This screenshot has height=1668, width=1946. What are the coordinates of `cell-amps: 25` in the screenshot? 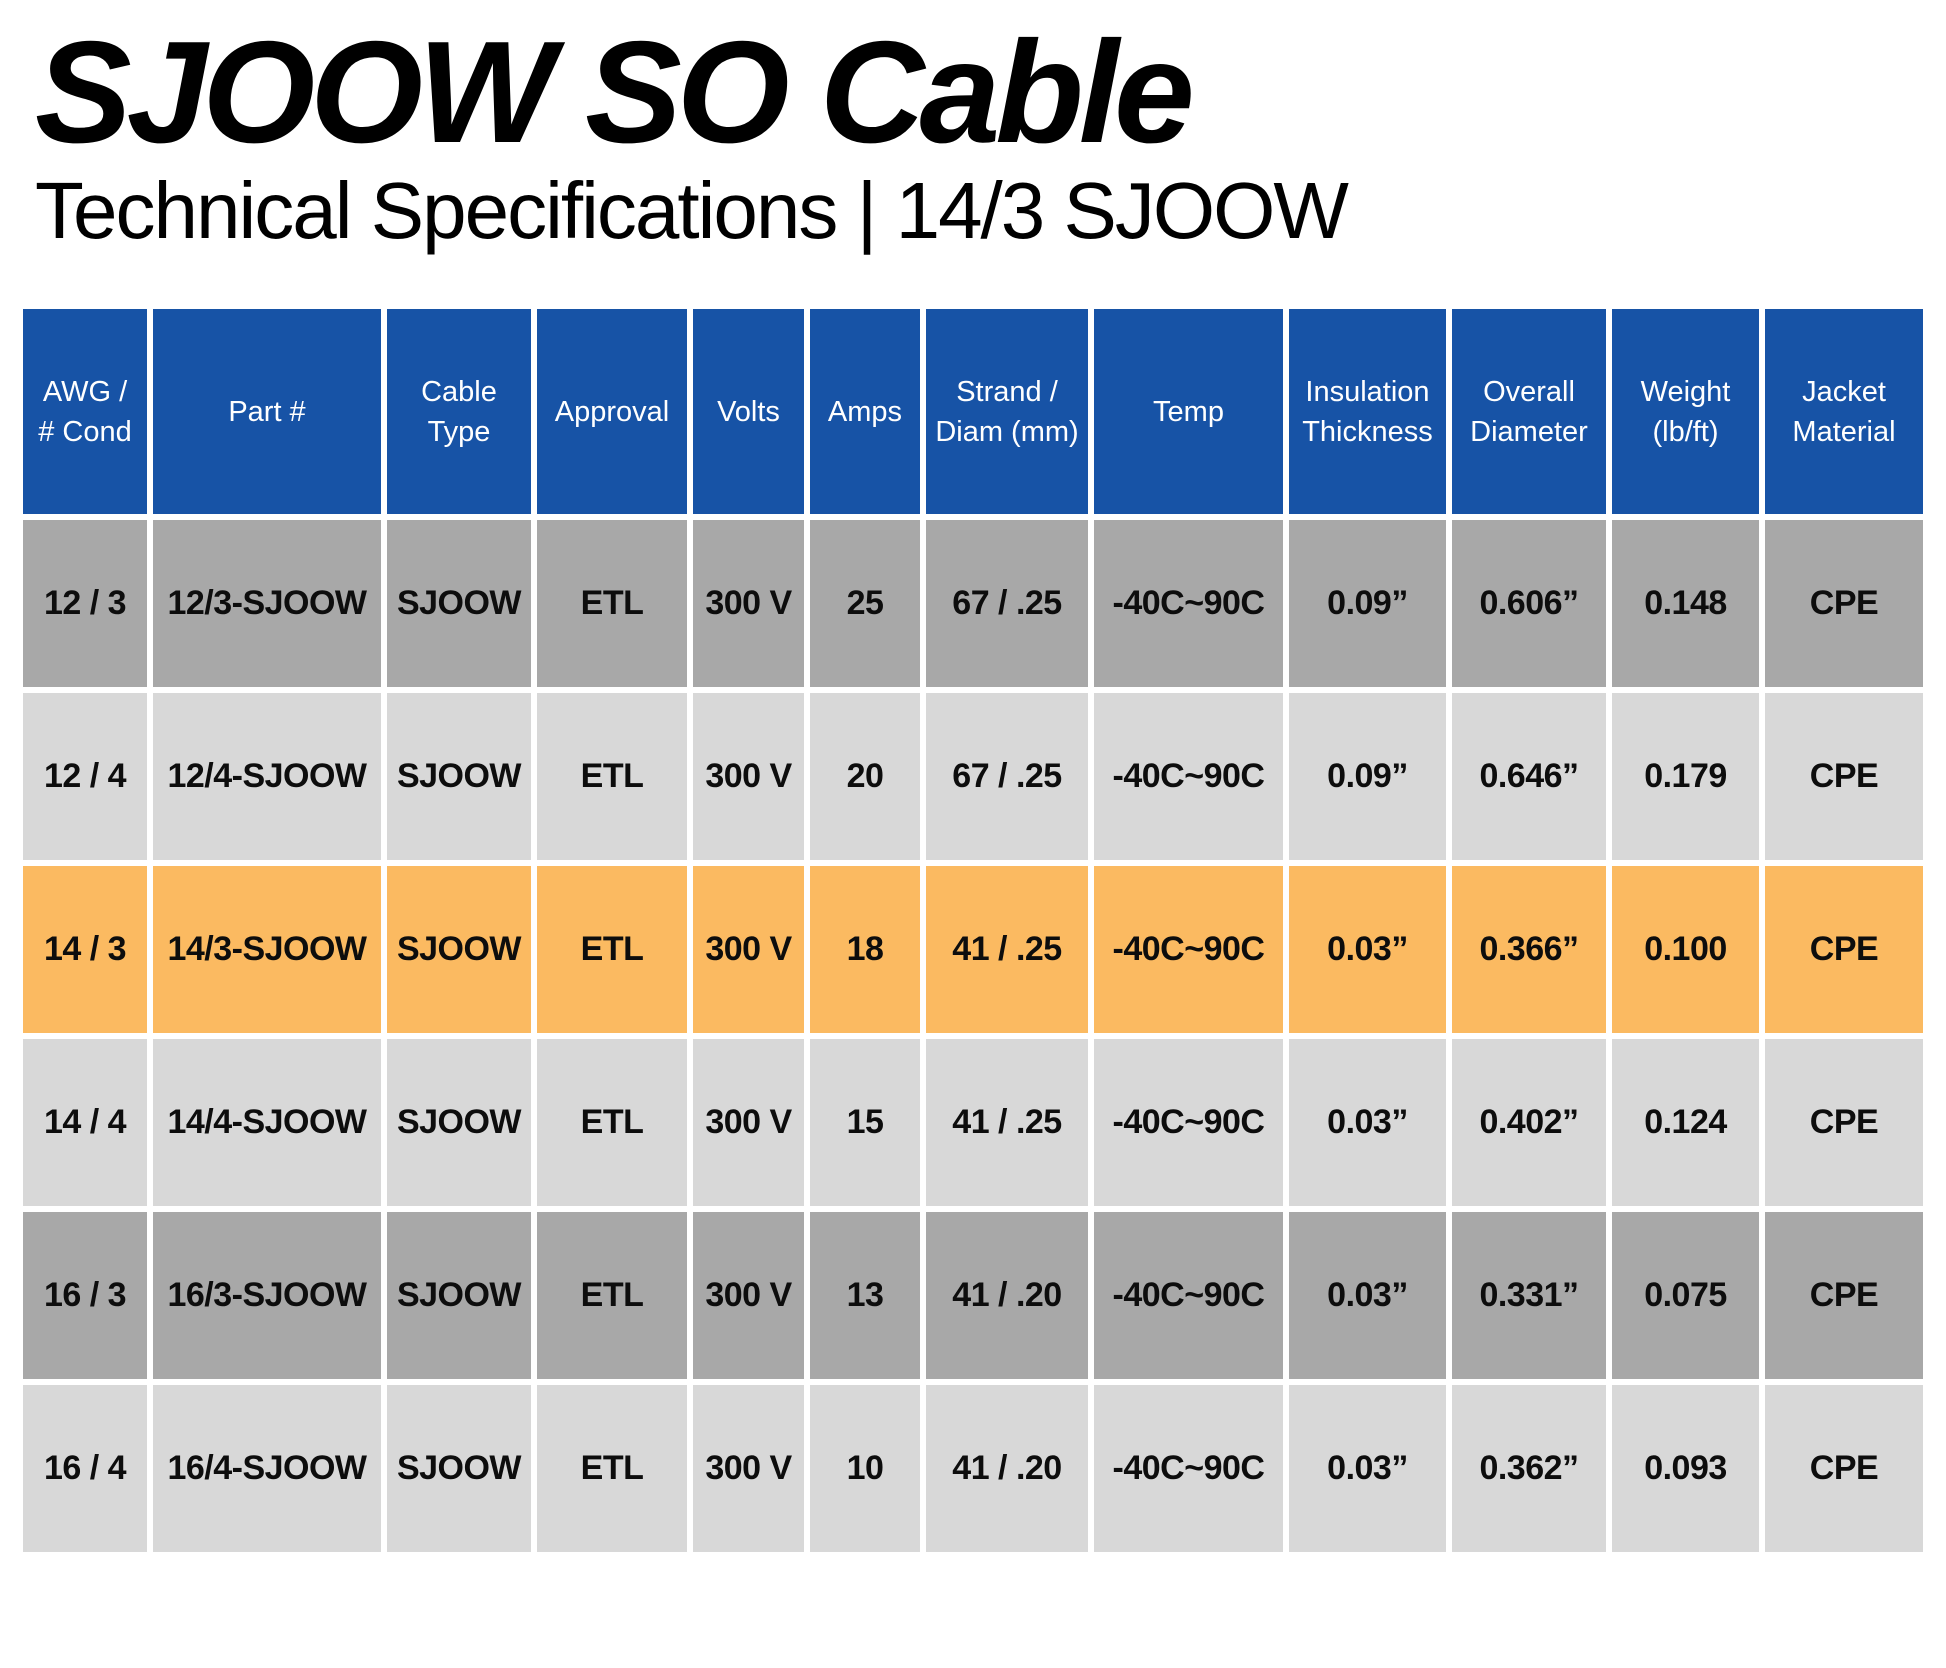 It's located at (865, 604).